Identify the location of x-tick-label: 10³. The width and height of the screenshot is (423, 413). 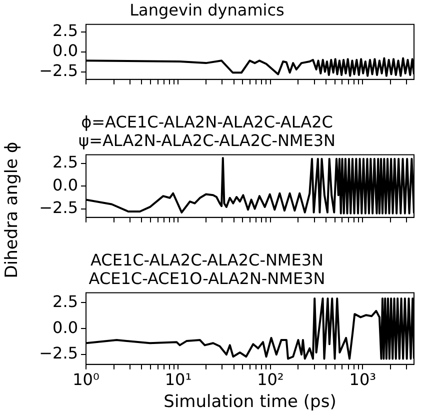
(362, 380).